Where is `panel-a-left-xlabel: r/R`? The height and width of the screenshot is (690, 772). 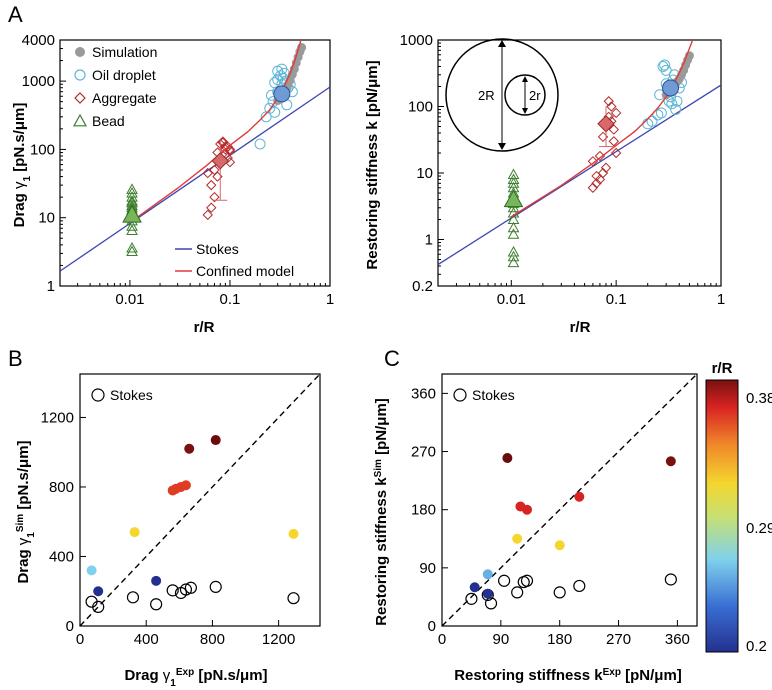
panel-a-left-xlabel: r/R is located at coordinates (204, 327).